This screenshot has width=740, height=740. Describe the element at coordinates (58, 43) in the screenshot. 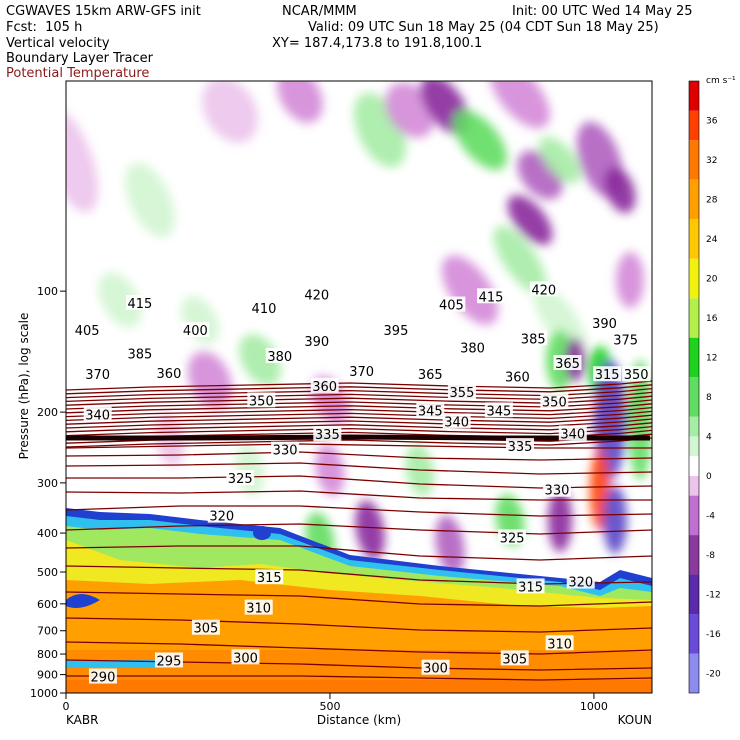

I see `field-vertical-velocity: Vertical velocity` at that location.